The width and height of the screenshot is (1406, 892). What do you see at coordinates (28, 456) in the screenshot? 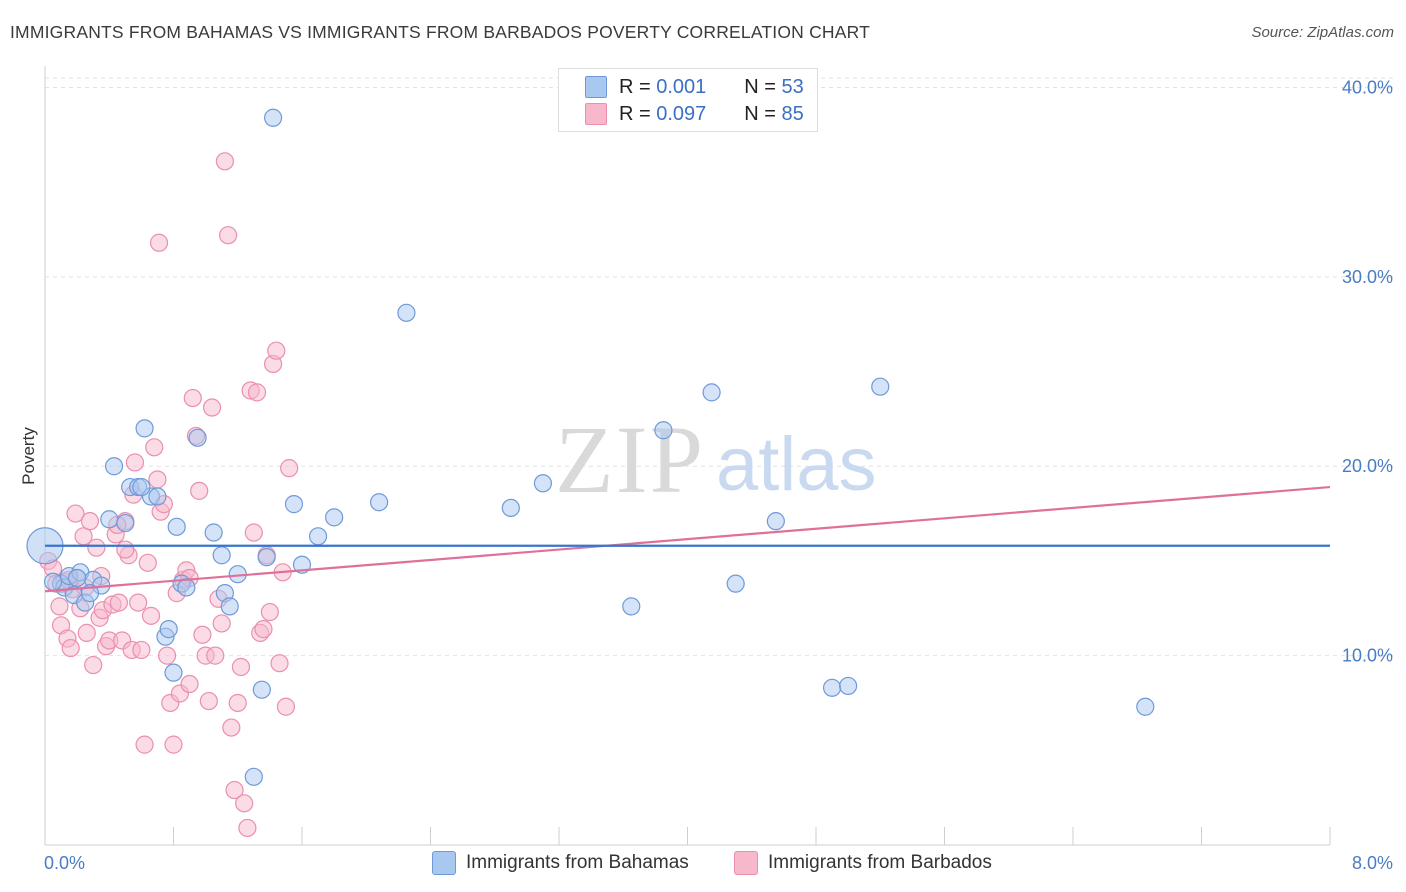
I see `y-axis-label: Poverty` at bounding box center [28, 456].